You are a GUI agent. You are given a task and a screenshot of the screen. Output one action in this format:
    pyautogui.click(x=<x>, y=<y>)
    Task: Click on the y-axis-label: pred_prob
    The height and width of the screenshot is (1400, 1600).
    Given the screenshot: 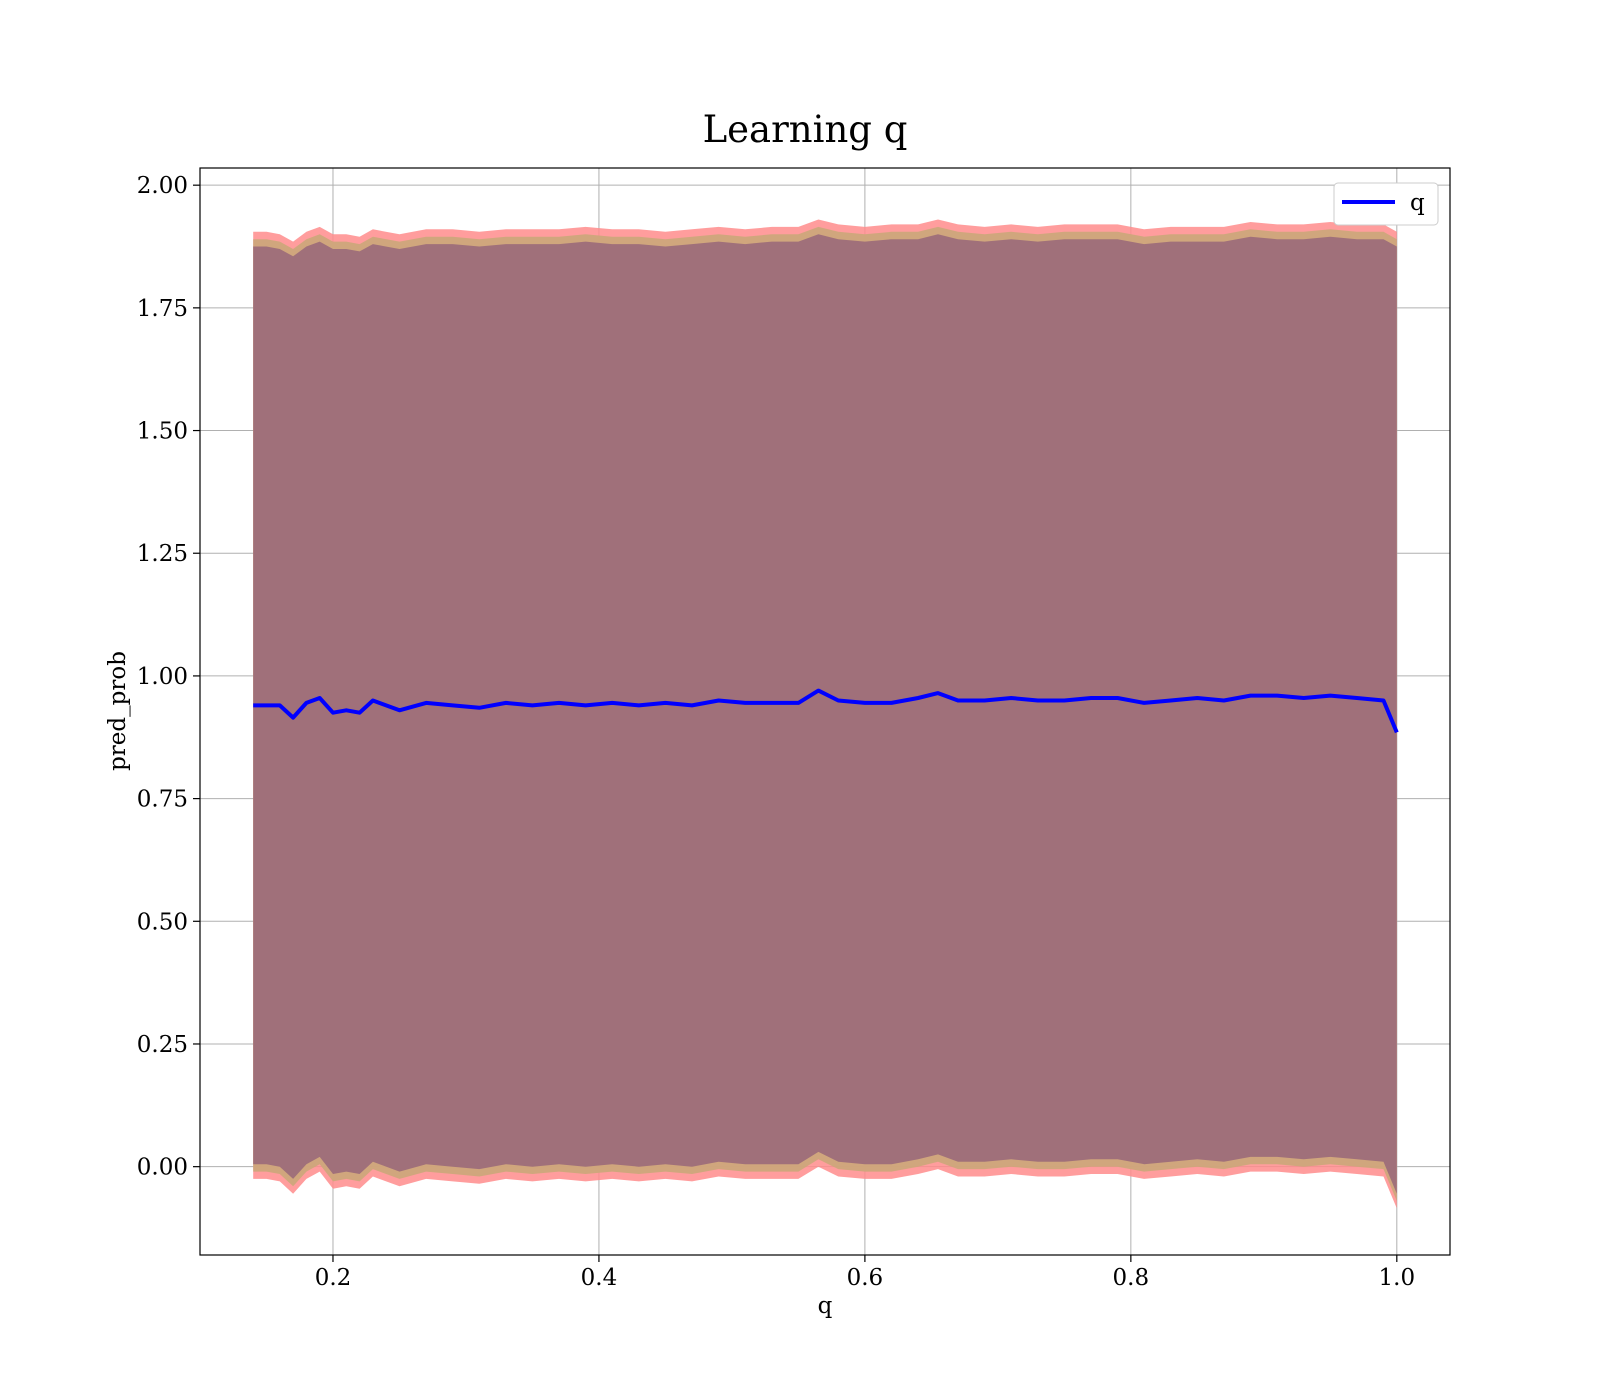 What is the action you would take?
    pyautogui.click(x=118, y=711)
    